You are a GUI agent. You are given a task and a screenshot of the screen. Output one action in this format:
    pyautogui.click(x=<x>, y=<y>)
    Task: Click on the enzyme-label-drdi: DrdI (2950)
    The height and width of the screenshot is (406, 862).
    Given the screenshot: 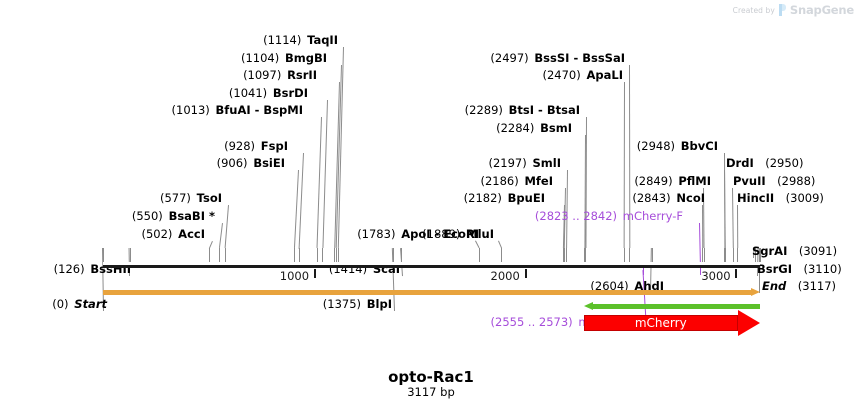 What is the action you would take?
    pyautogui.click(x=764, y=163)
    